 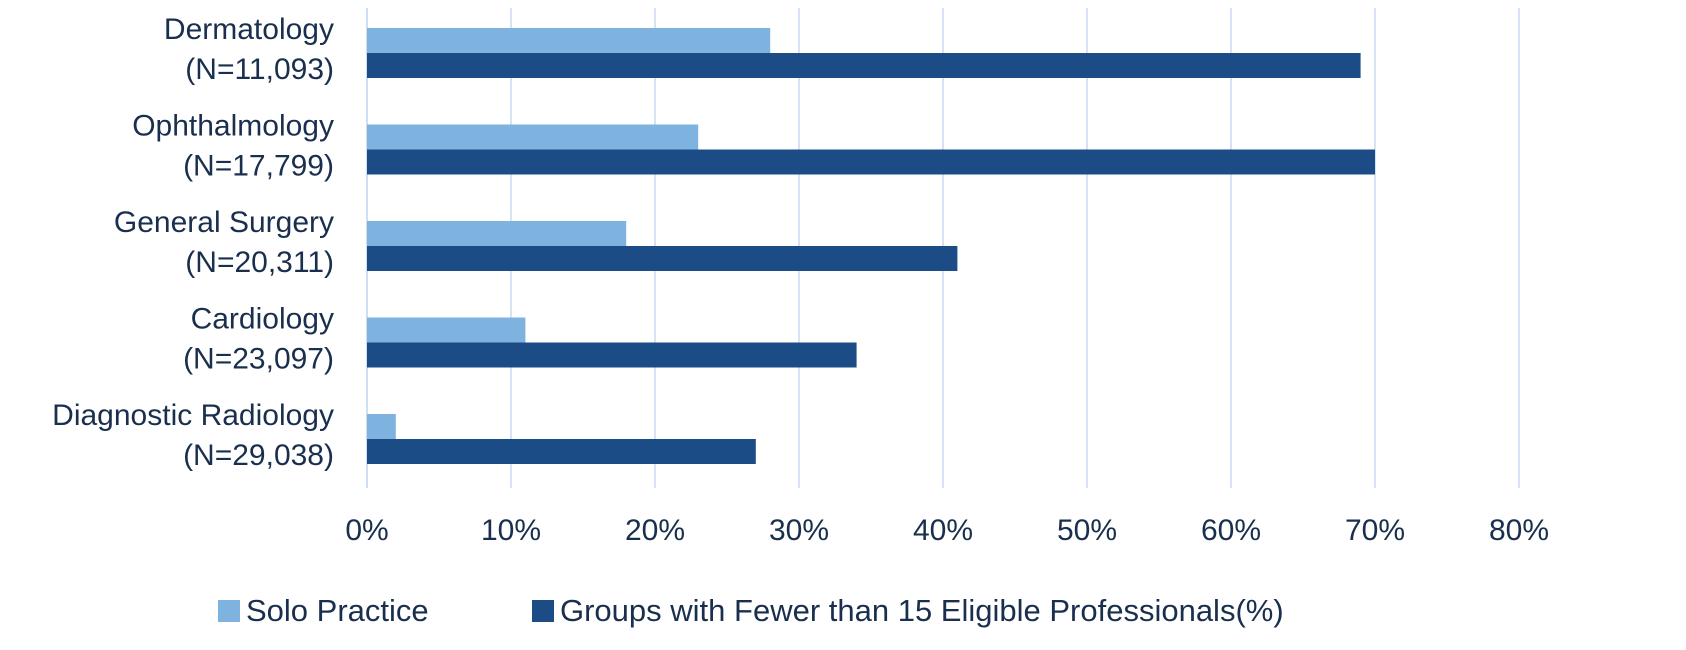 What do you see at coordinates (943, 530) in the screenshot?
I see `x-tick-label: 40%` at bounding box center [943, 530].